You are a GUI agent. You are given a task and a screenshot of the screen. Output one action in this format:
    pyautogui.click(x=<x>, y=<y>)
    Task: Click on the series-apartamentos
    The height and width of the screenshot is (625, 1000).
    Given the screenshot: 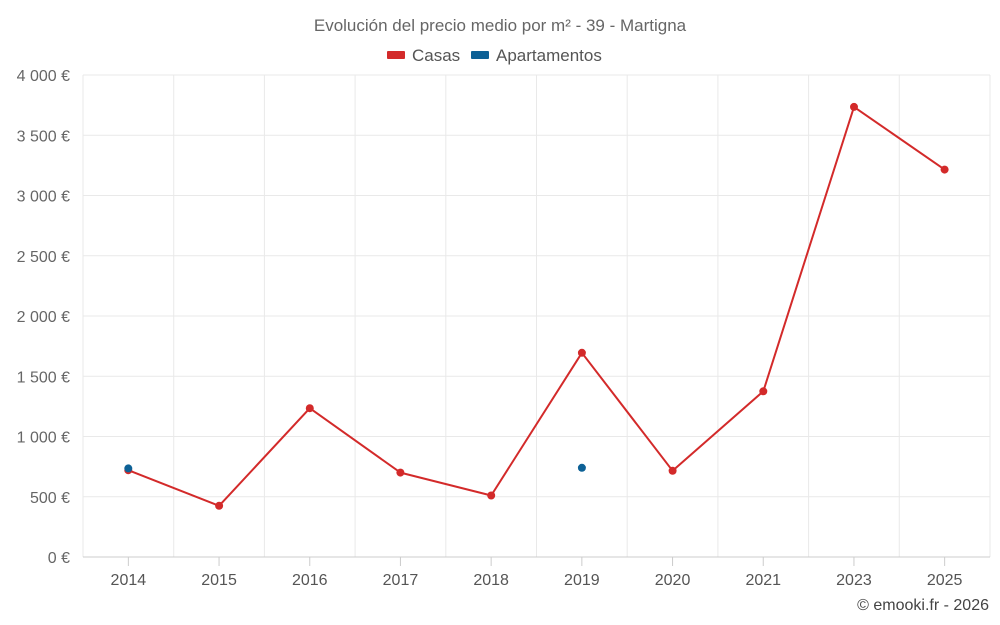 What is the action you would take?
    pyautogui.click(x=355, y=468)
    